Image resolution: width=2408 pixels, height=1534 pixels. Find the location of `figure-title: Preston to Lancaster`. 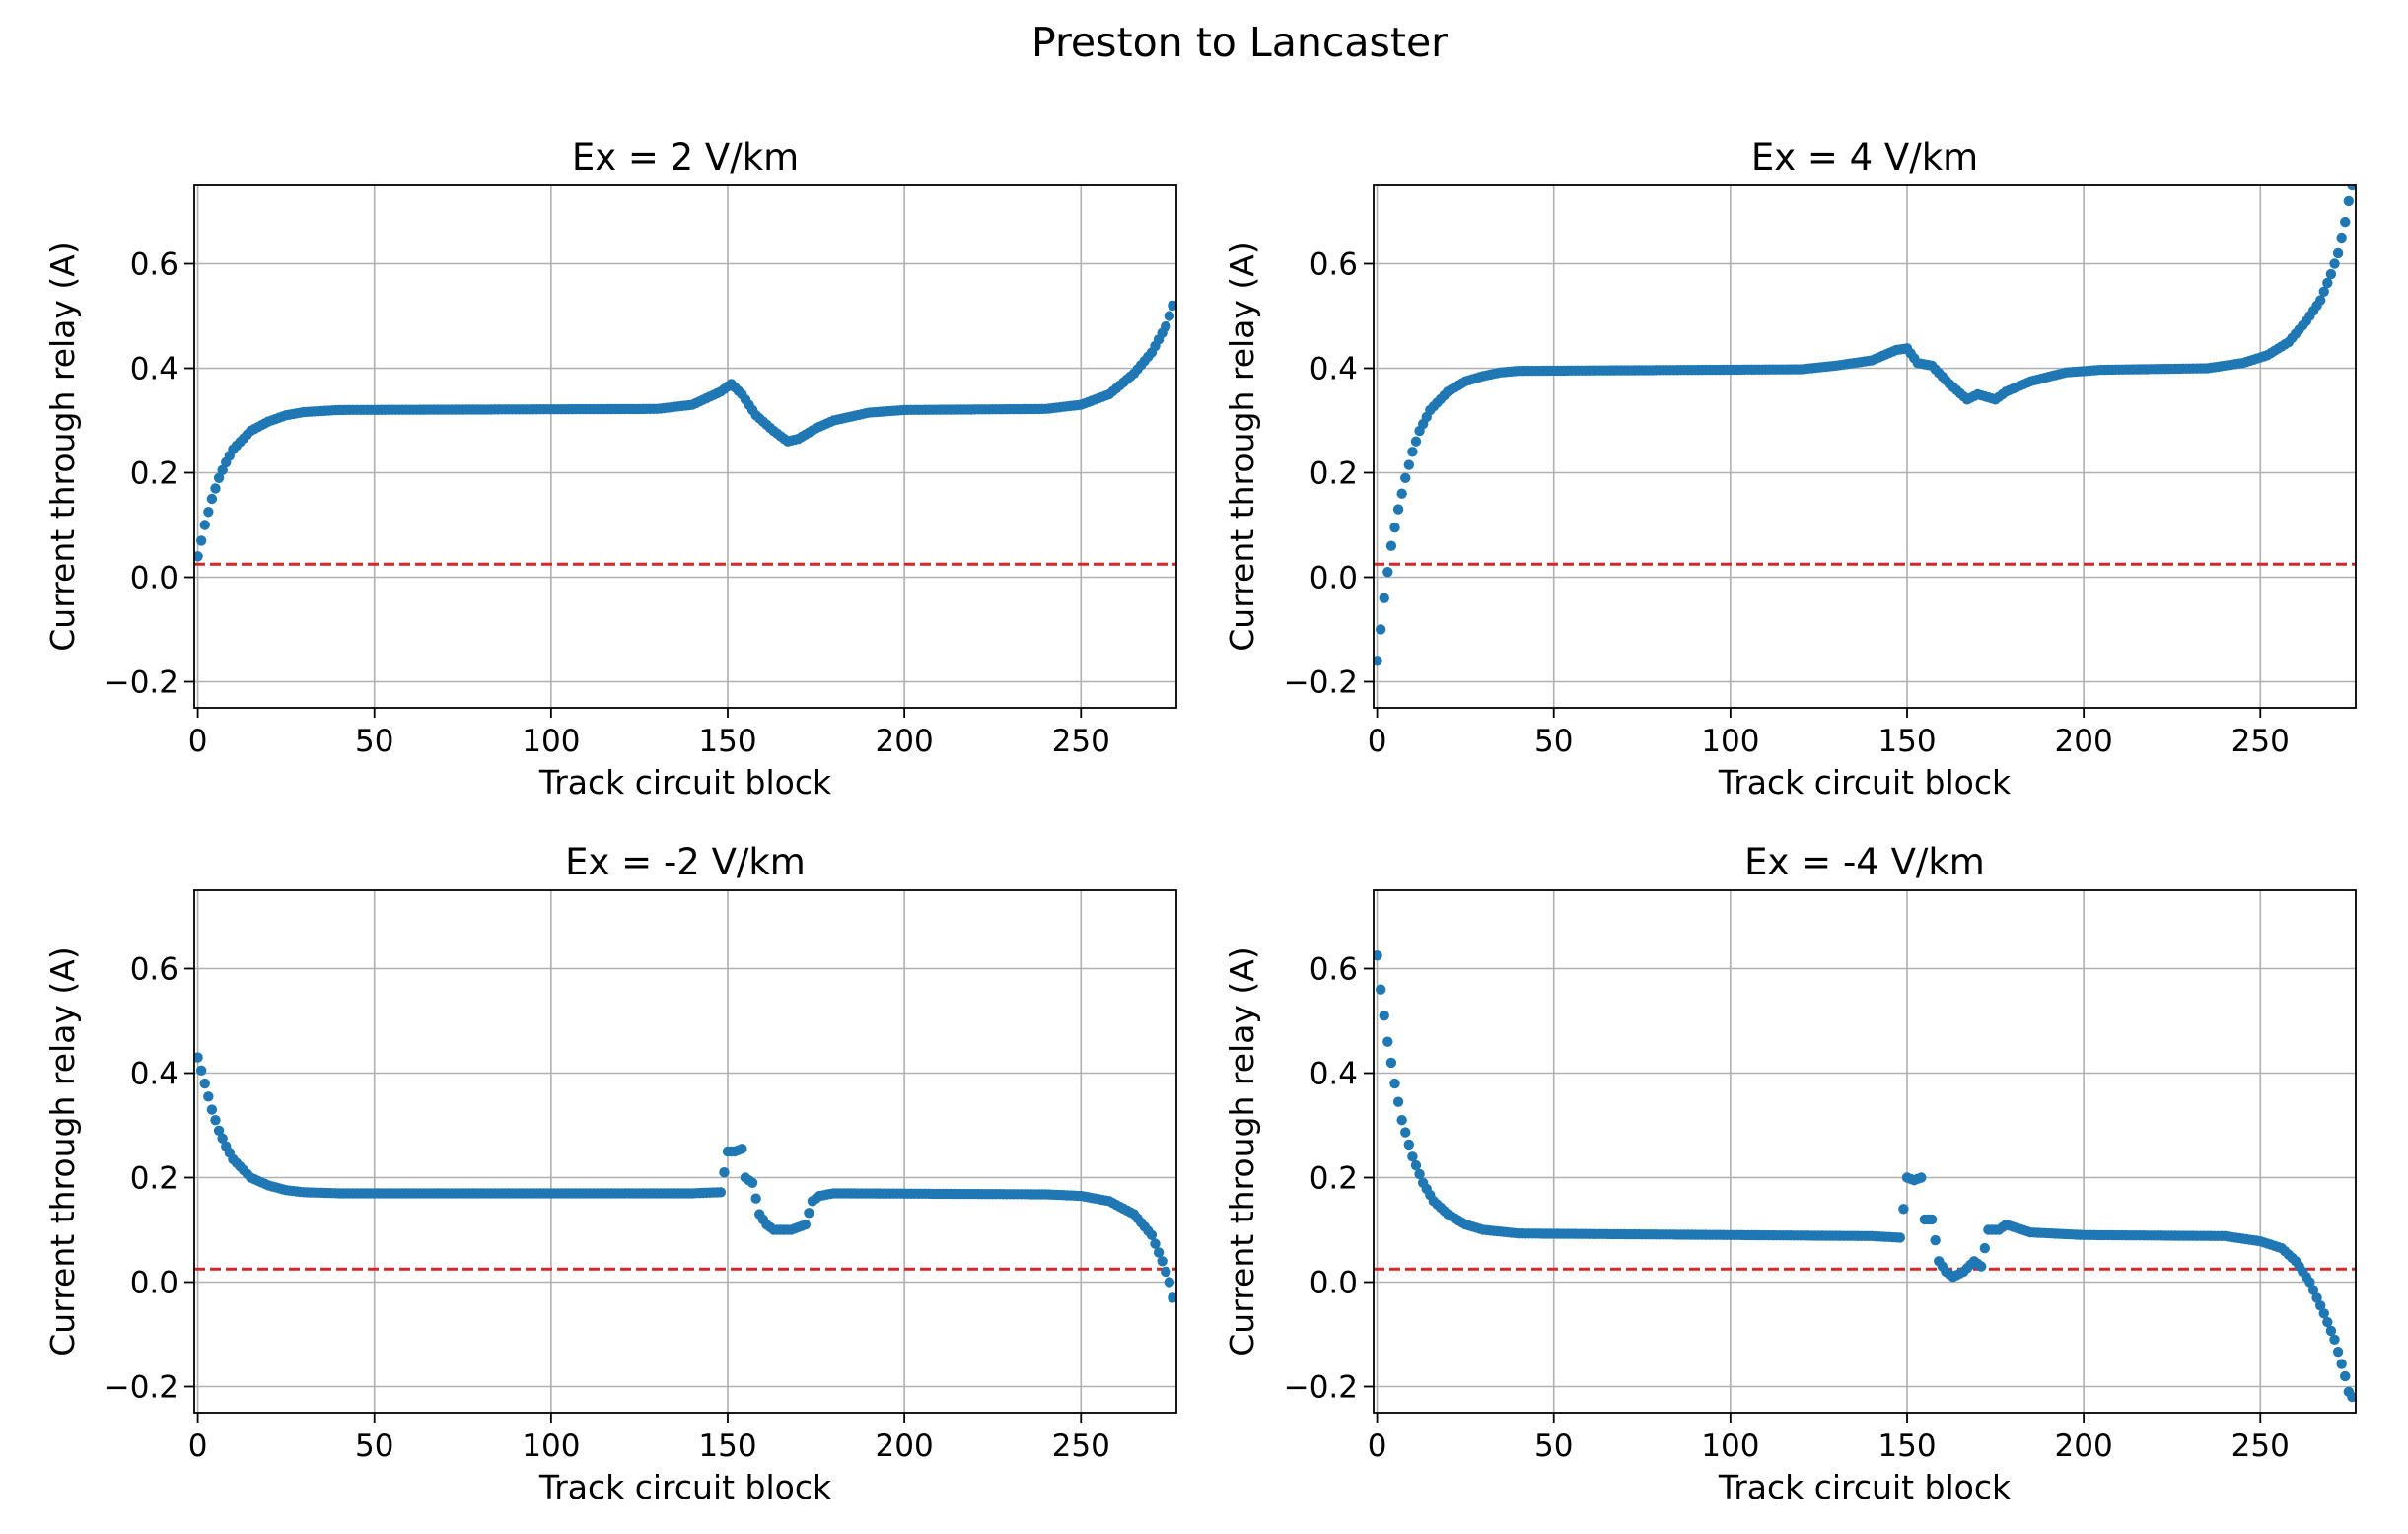

figure-title: Preston to Lancaster is located at coordinates (1239, 42).